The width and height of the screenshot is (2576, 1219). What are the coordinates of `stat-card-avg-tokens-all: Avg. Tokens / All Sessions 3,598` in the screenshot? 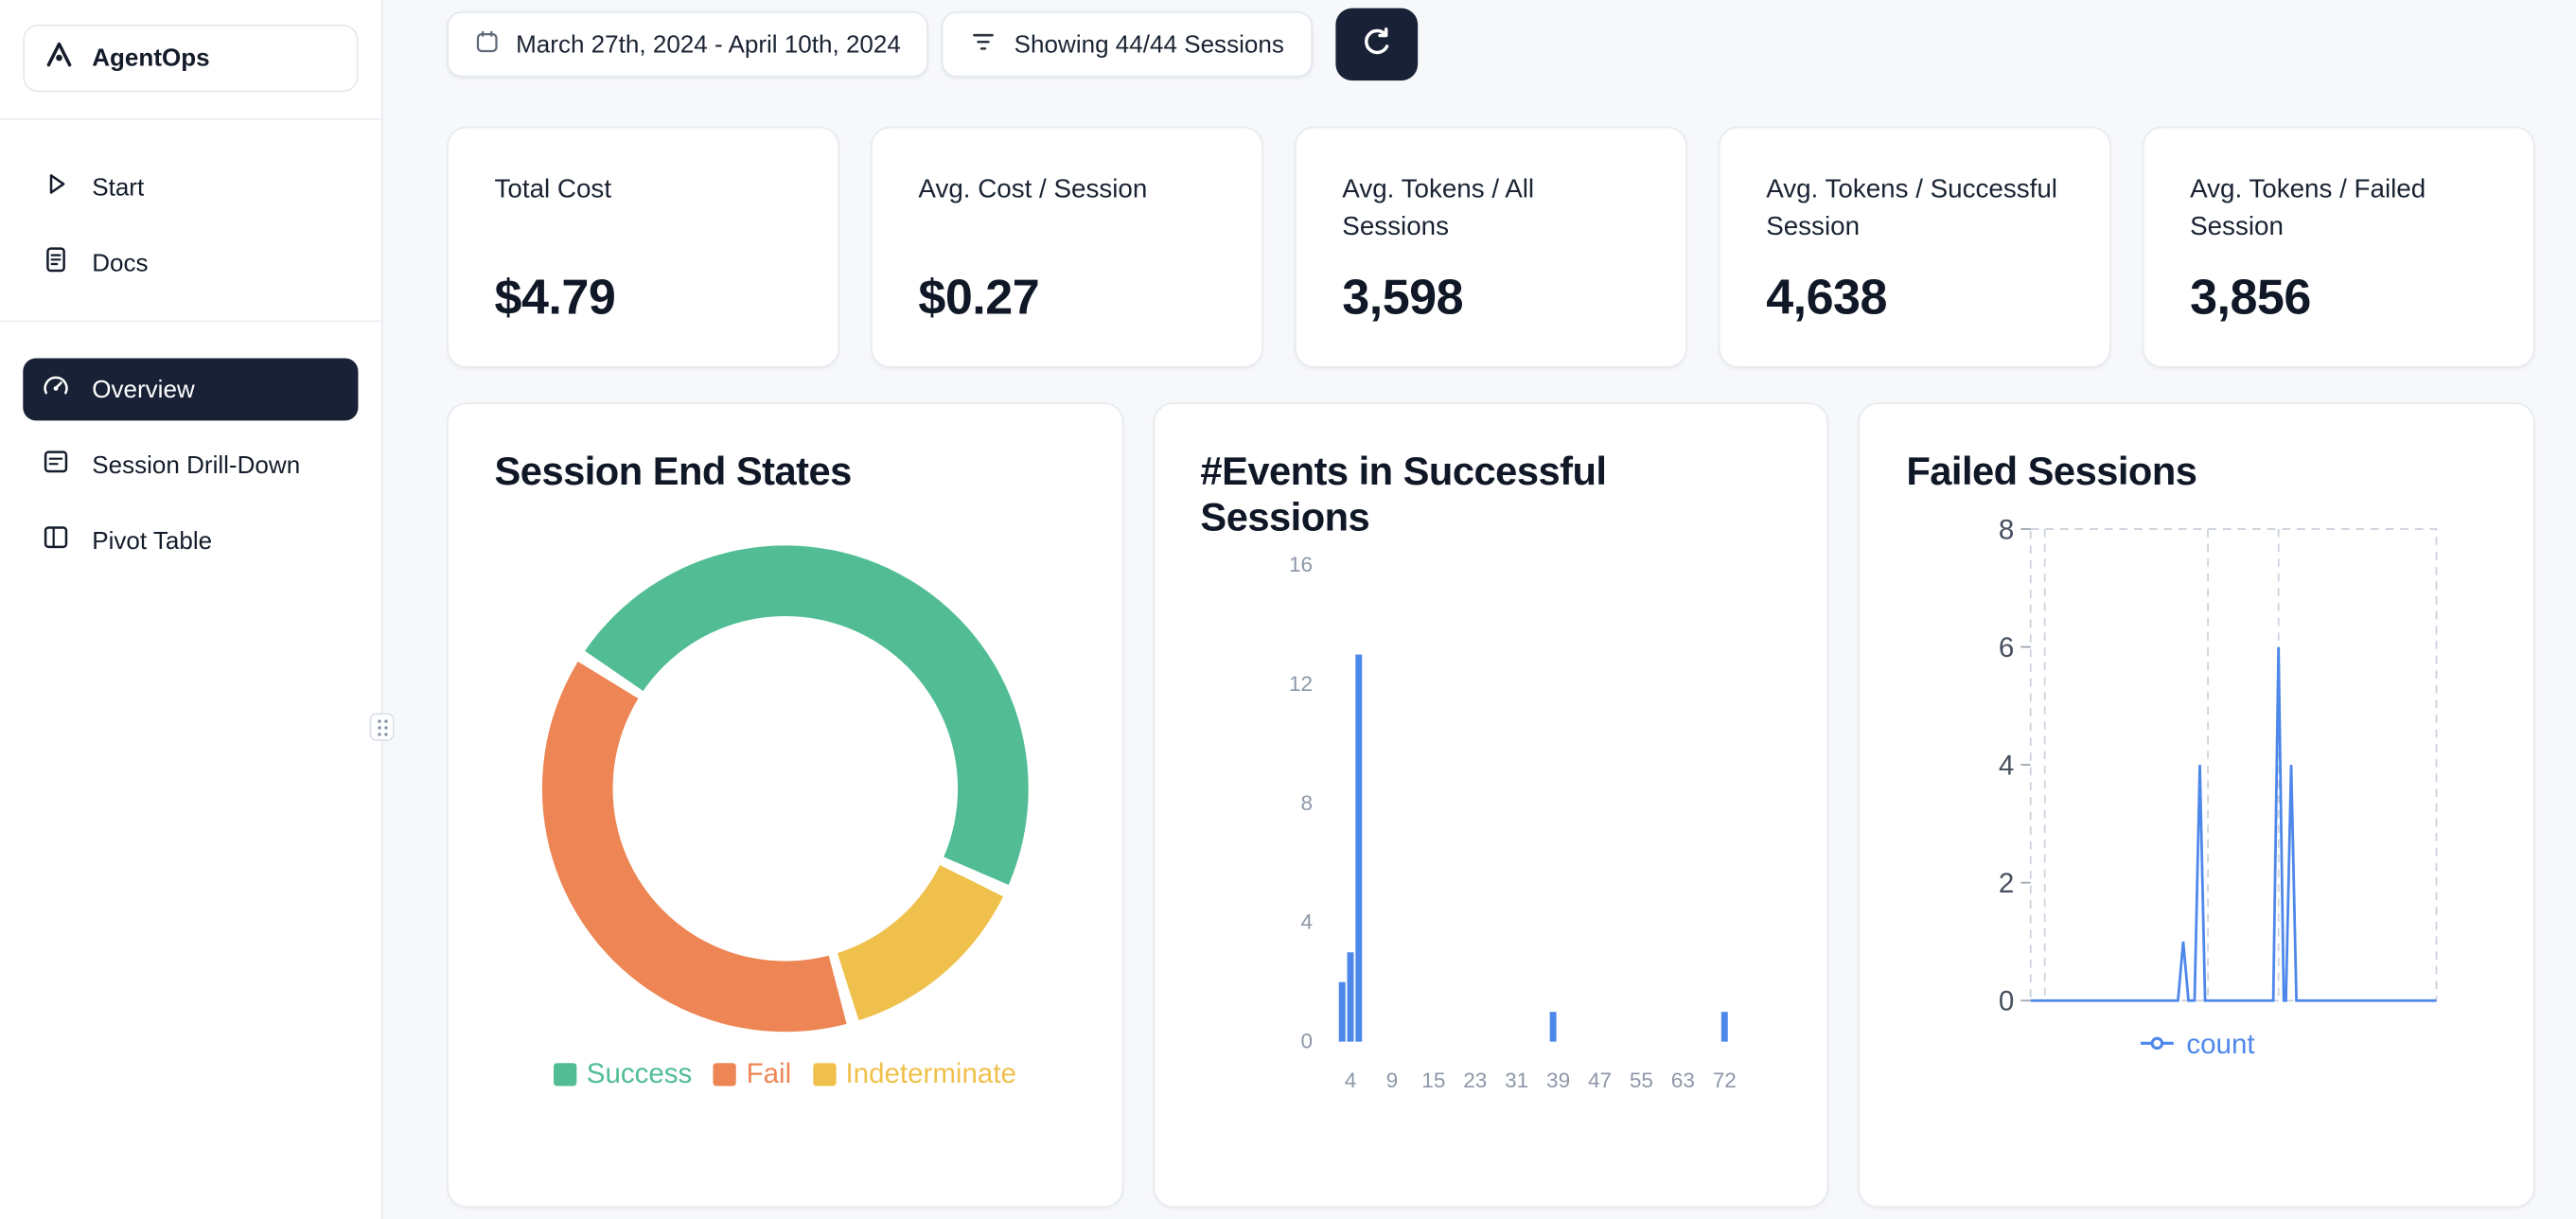 It's located at (1490, 247).